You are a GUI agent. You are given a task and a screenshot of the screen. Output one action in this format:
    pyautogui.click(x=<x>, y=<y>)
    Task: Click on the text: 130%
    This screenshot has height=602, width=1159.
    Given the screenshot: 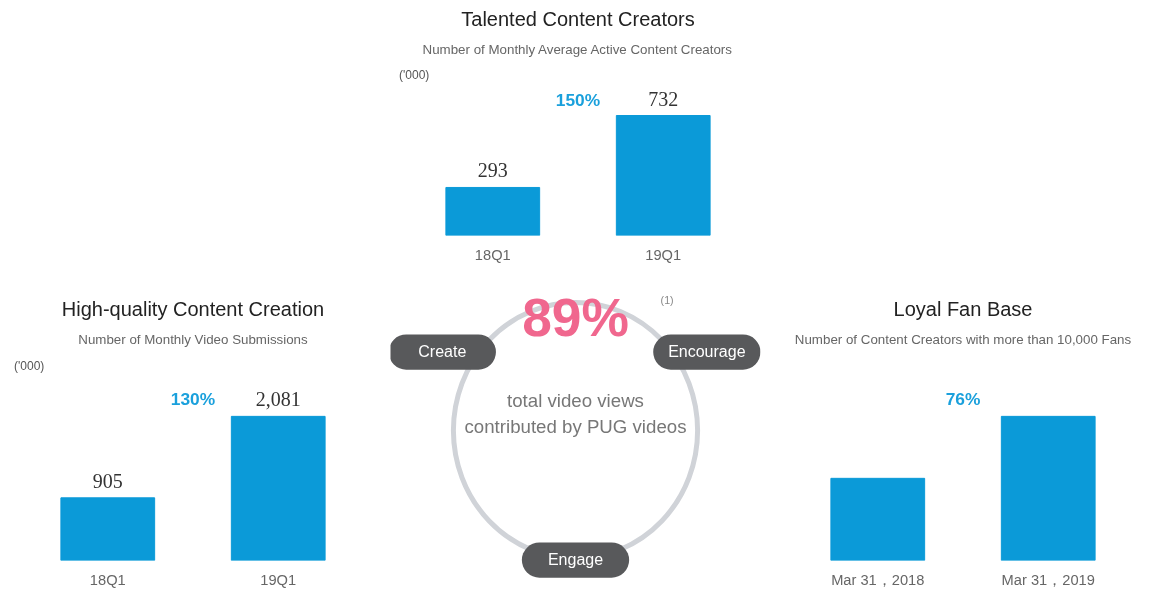 What is the action you would take?
    pyautogui.click(x=193, y=399)
    